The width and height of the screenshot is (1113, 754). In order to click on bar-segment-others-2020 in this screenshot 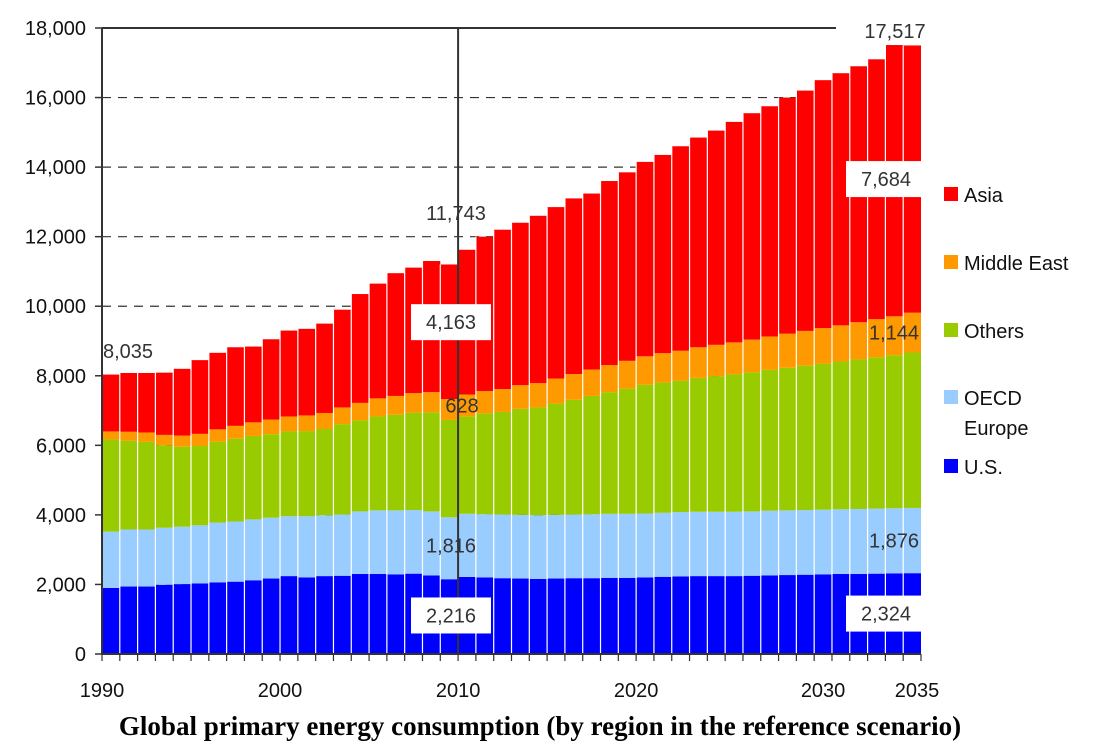, I will do `click(645, 449)`.